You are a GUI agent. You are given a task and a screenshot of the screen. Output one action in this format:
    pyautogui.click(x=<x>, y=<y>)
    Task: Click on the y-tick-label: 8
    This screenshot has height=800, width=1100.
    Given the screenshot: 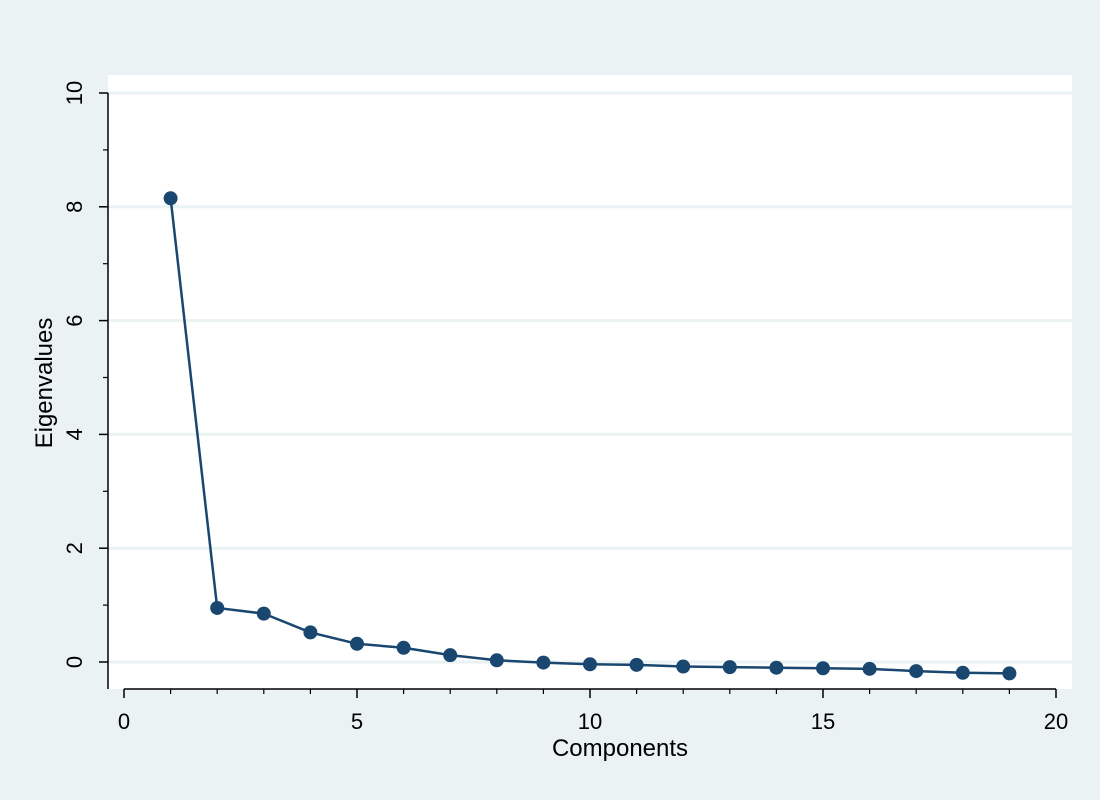 What is the action you would take?
    pyautogui.click(x=74, y=207)
    